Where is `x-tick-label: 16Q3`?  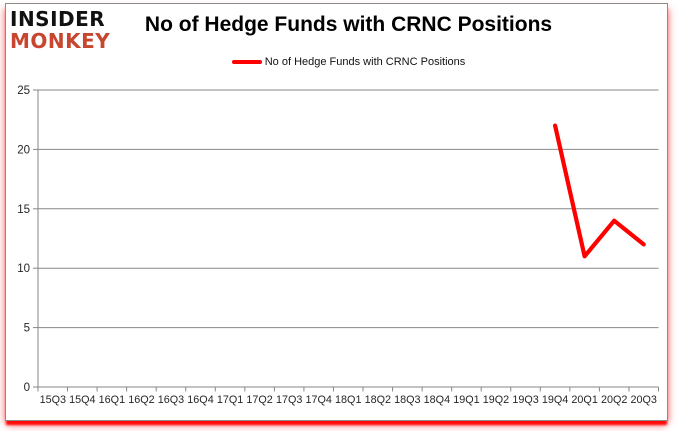 x-tick-label: 16Q3 is located at coordinates (171, 400).